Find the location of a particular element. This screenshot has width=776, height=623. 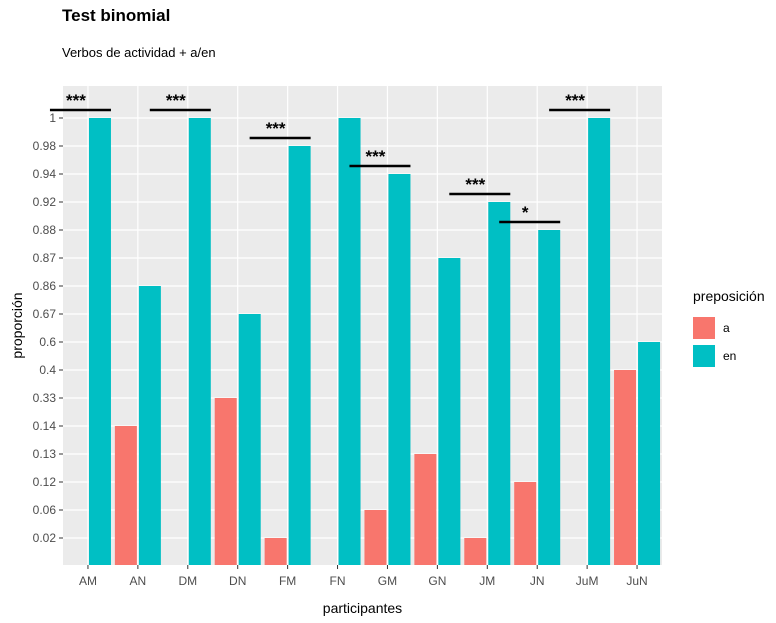

x-tick-label: FN is located at coordinates (338, 581).